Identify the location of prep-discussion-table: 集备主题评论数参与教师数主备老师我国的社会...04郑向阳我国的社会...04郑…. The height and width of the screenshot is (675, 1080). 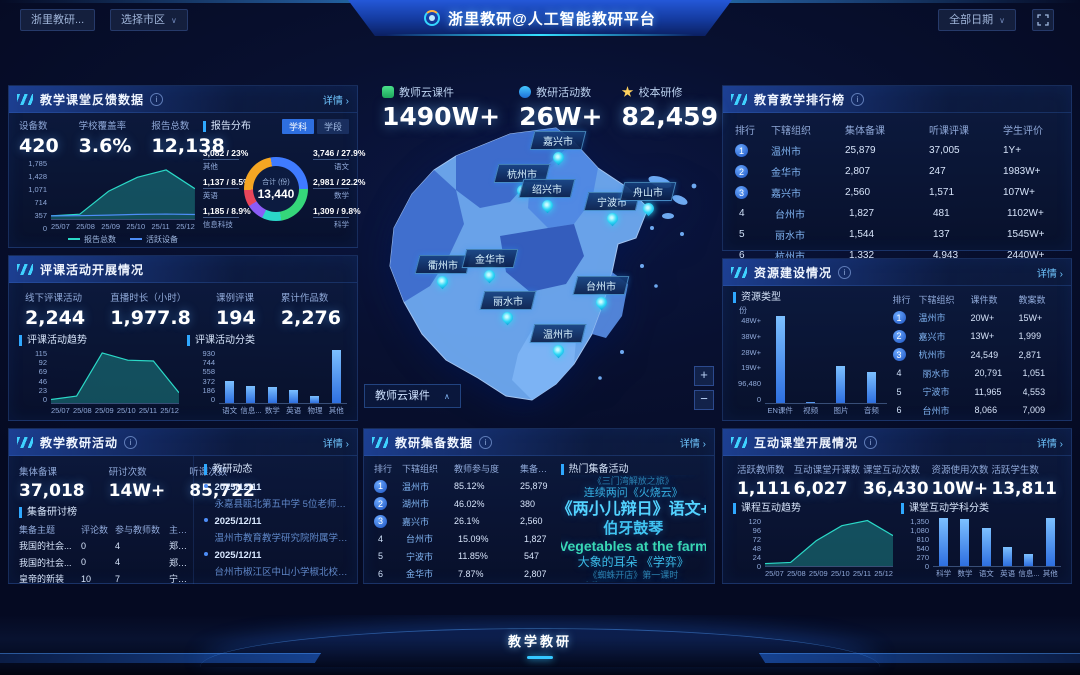
(104, 554).